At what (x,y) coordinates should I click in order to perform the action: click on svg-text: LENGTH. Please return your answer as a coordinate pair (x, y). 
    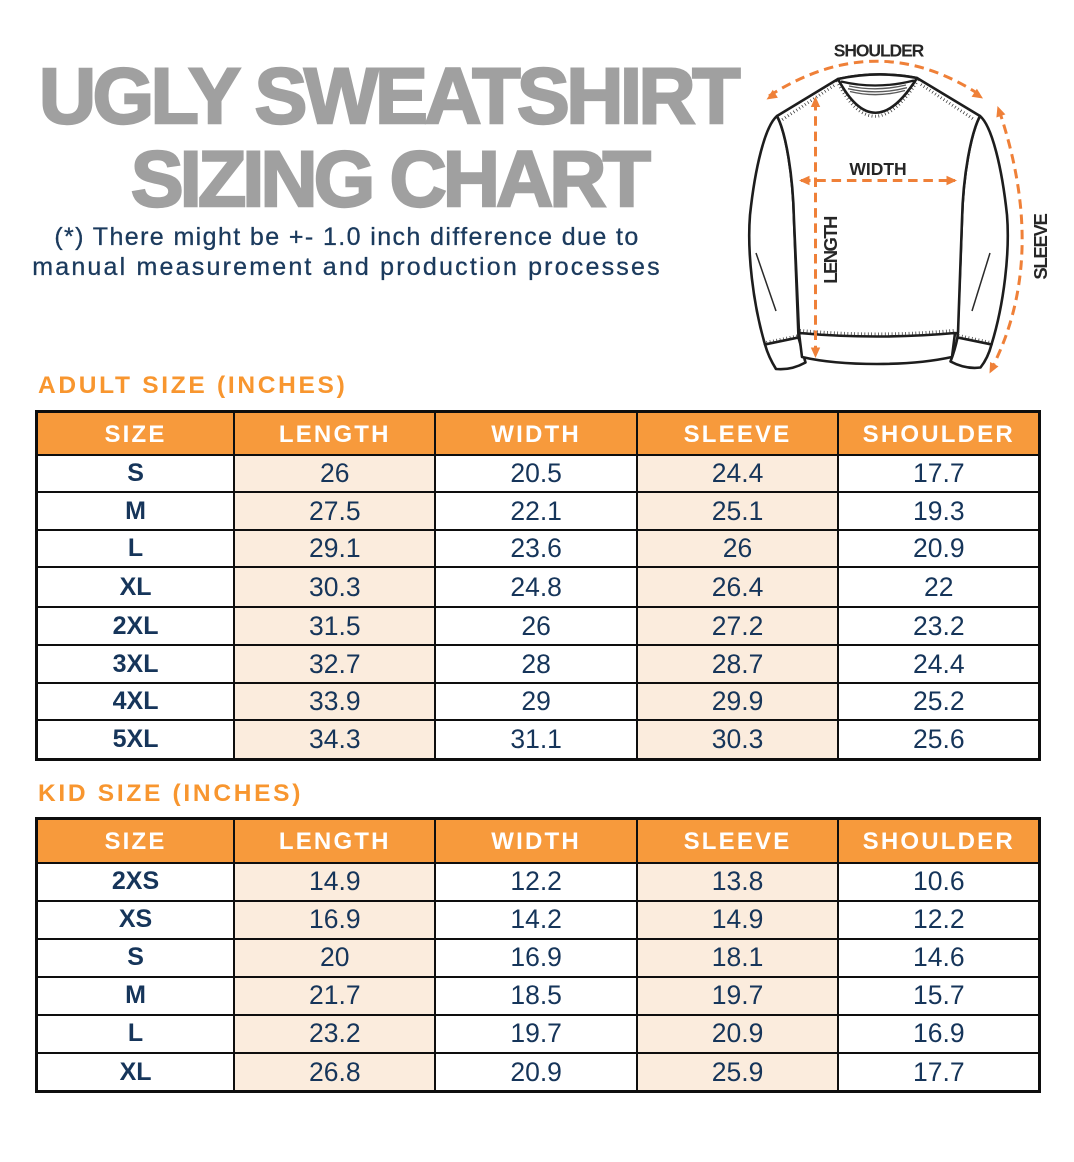
    Looking at the image, I should click on (830, 250).